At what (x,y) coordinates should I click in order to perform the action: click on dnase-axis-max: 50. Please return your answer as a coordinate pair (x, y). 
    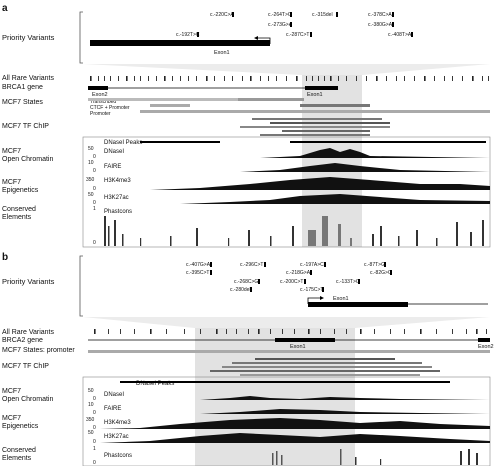
    Looking at the image, I should click on (91, 391).